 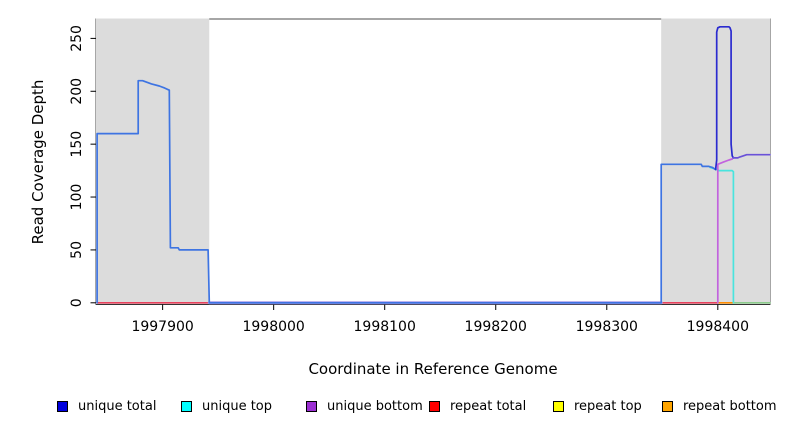 What do you see at coordinates (77, 302) in the screenshot?
I see `y-tick-label: 0` at bounding box center [77, 302].